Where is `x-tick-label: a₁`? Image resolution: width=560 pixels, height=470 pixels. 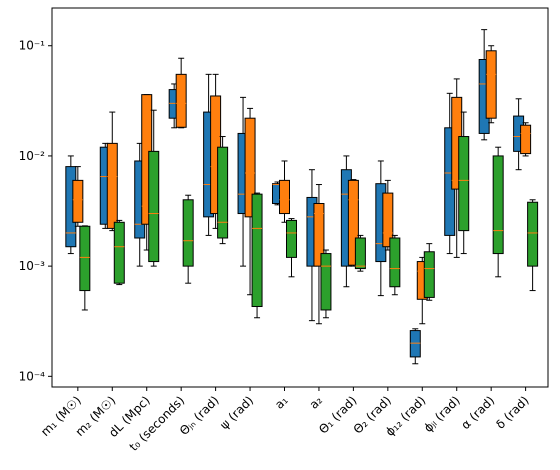 x-tick-label: a₁ is located at coordinates (281, 402).